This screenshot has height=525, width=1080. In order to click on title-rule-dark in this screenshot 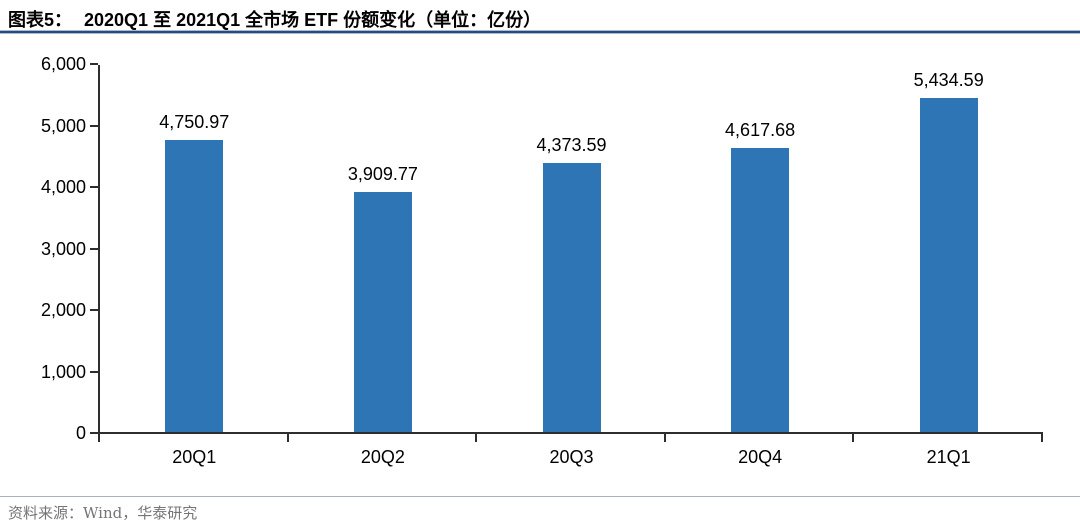, I will do `click(540, 32)`.